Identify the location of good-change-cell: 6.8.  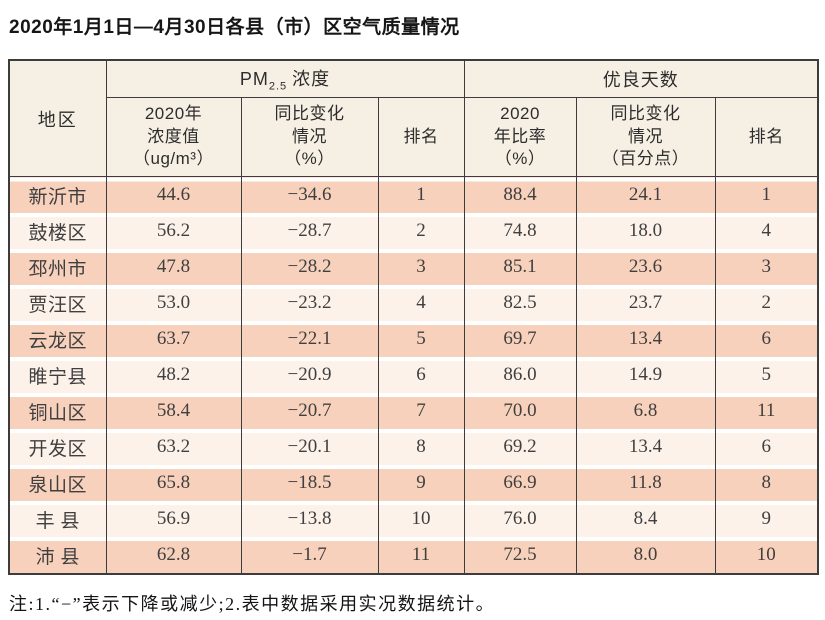
(645, 411).